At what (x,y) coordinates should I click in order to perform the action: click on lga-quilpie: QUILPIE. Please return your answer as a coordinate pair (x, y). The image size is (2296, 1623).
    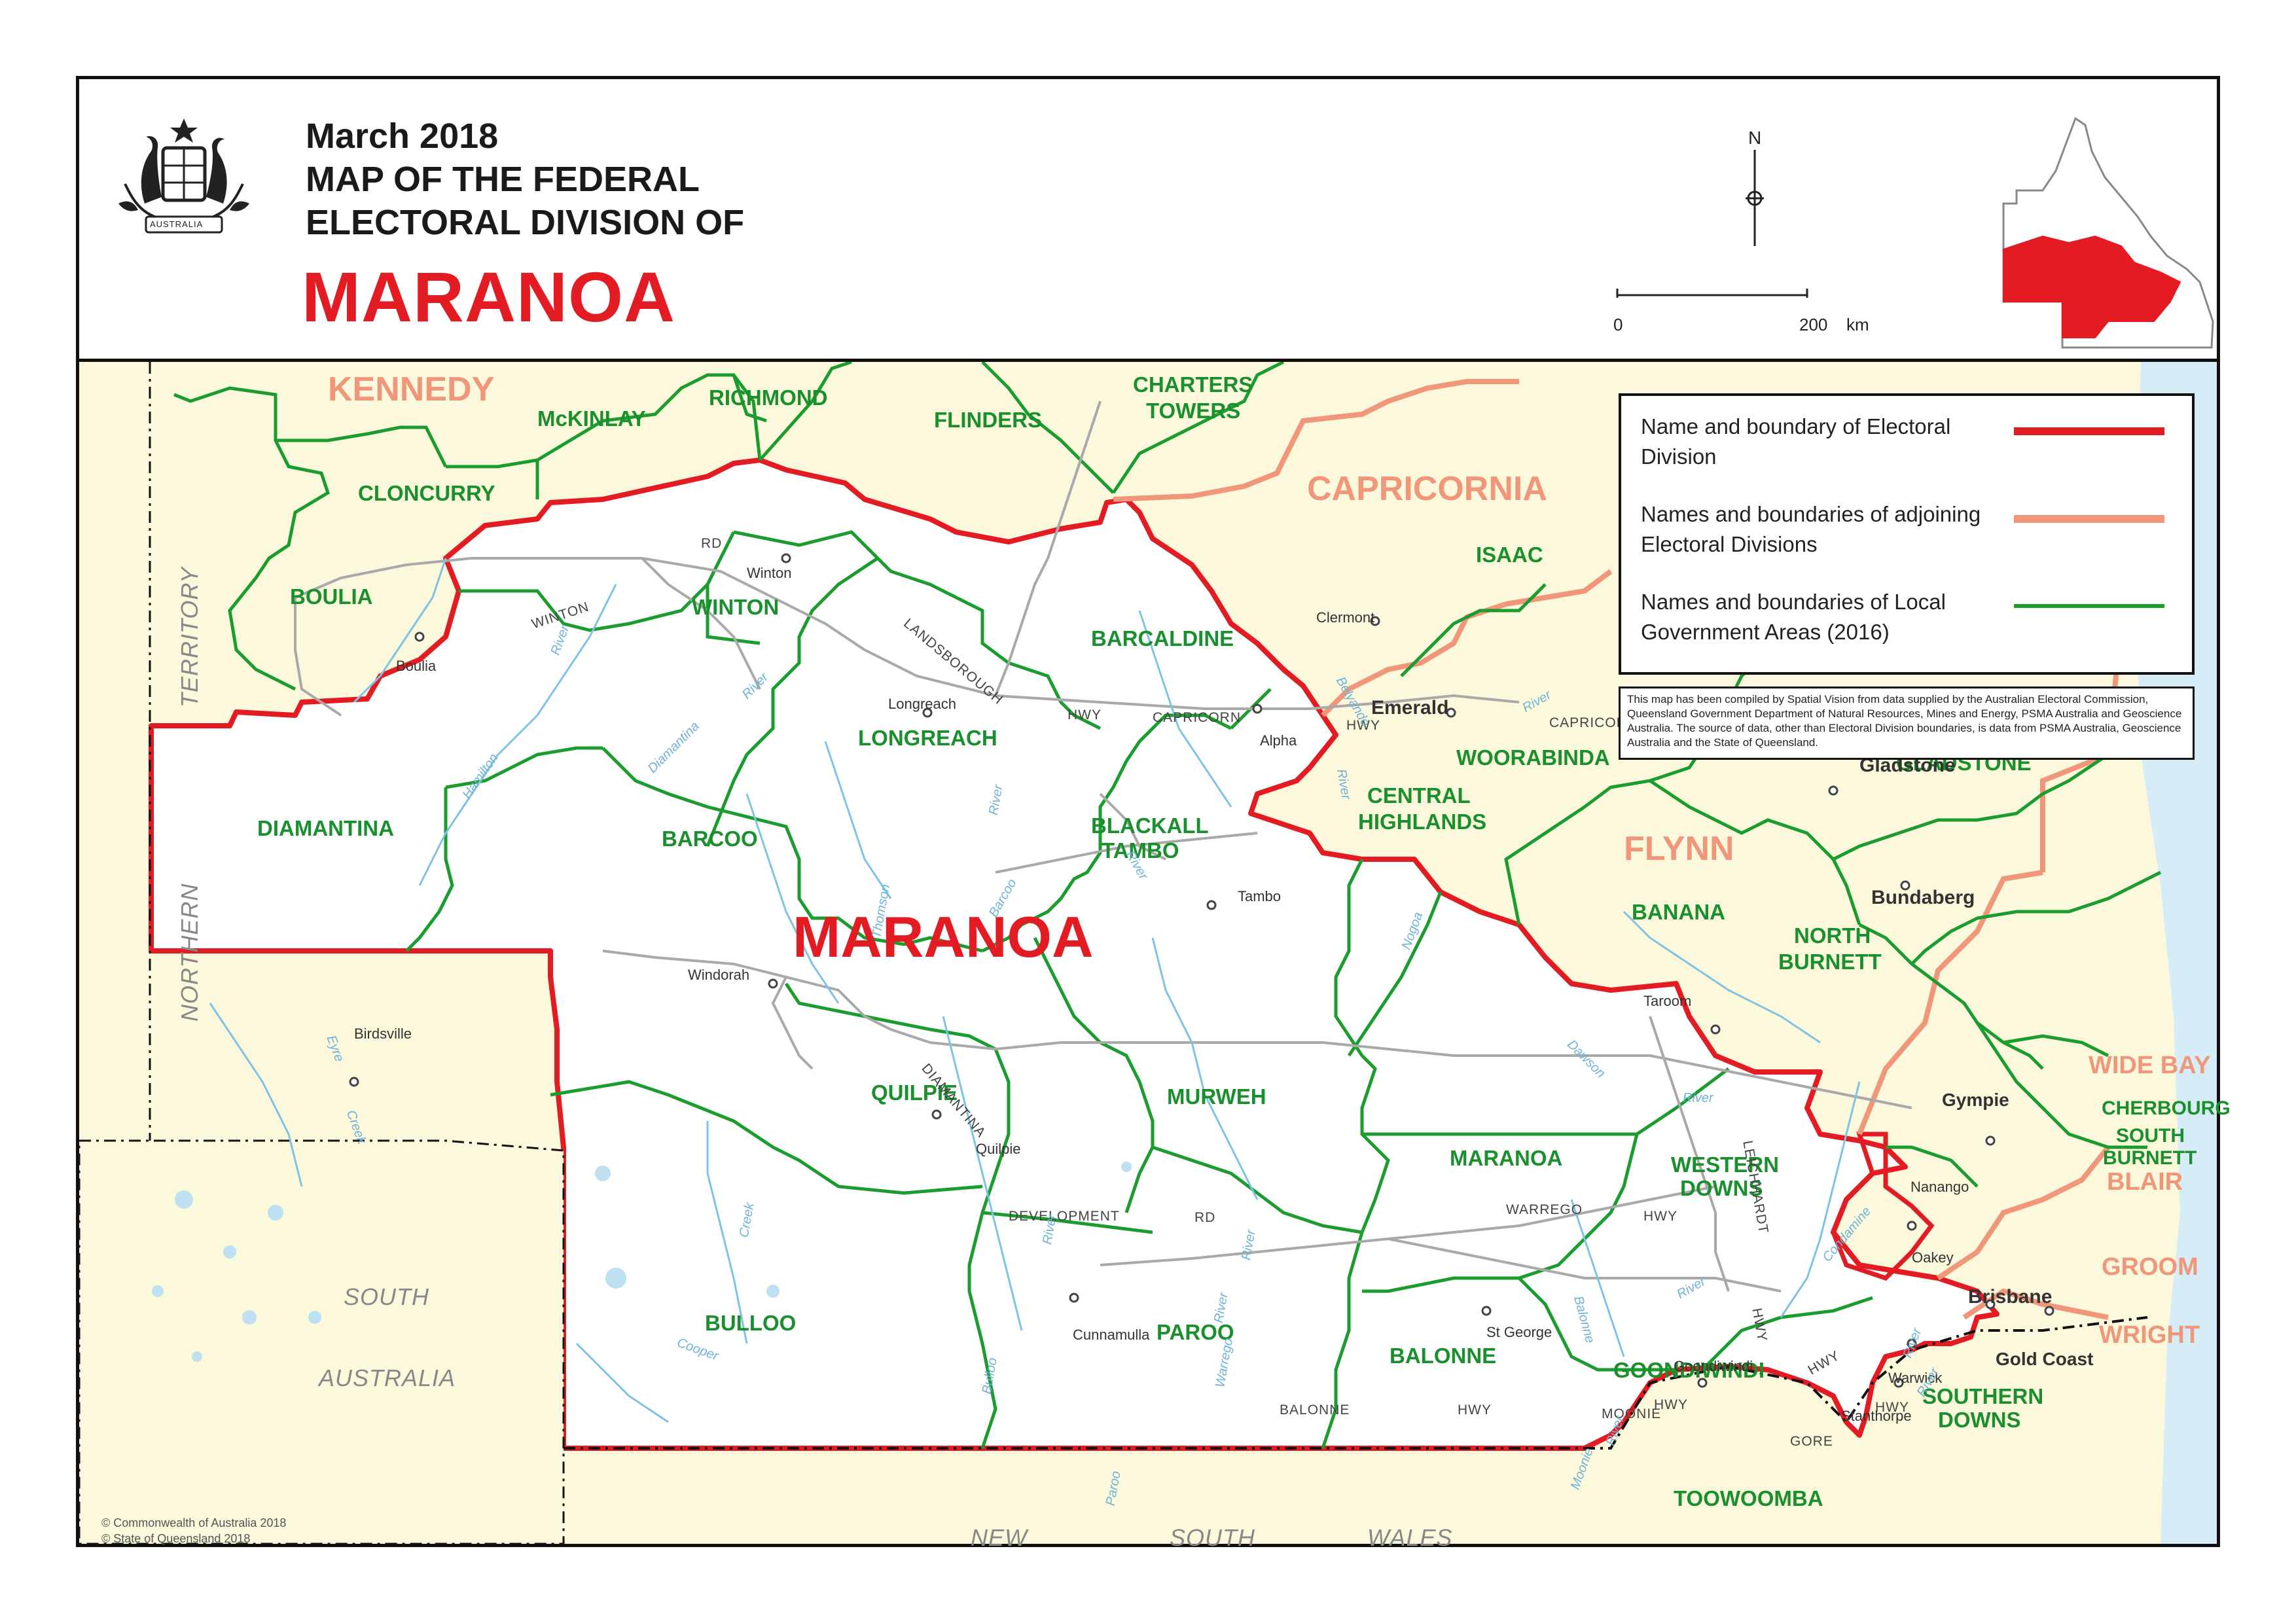
    Looking at the image, I should click on (914, 1092).